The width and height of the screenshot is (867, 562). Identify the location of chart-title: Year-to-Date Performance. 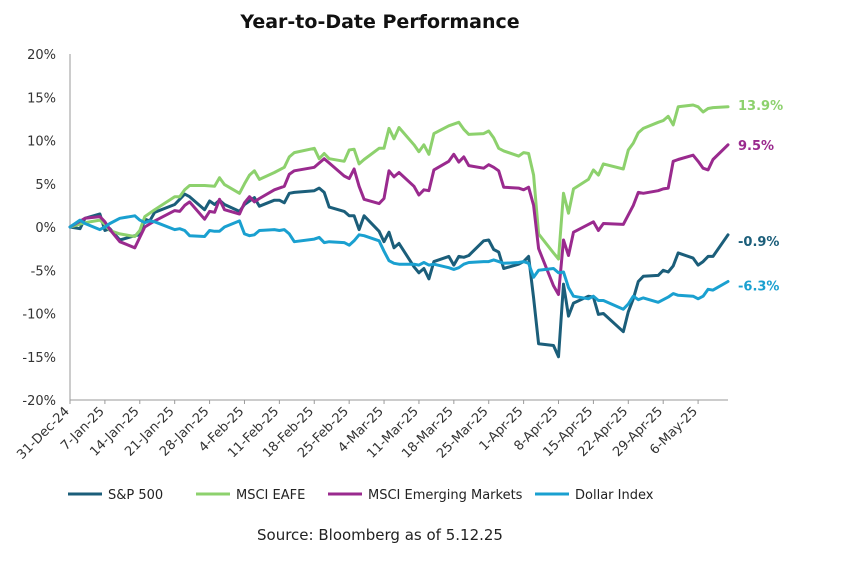
(379, 22).